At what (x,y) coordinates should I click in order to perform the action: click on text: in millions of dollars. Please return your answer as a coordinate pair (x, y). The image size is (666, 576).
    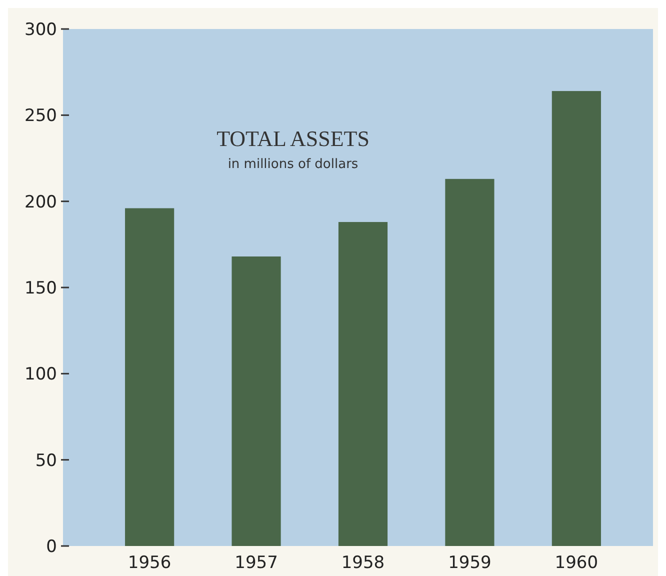
    Looking at the image, I should click on (293, 164).